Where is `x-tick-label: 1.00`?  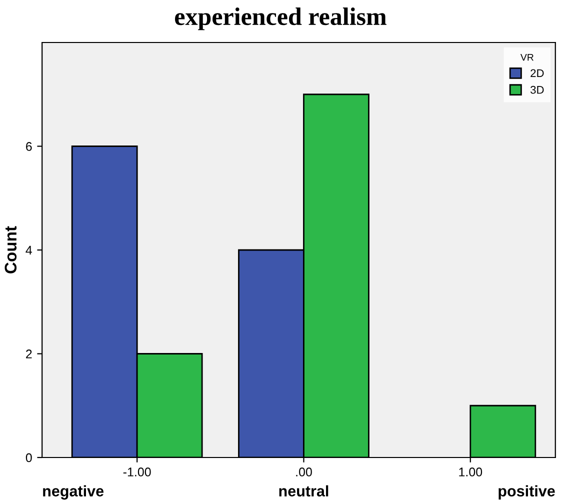
x-tick-label: 1.00 is located at coordinates (470, 472).